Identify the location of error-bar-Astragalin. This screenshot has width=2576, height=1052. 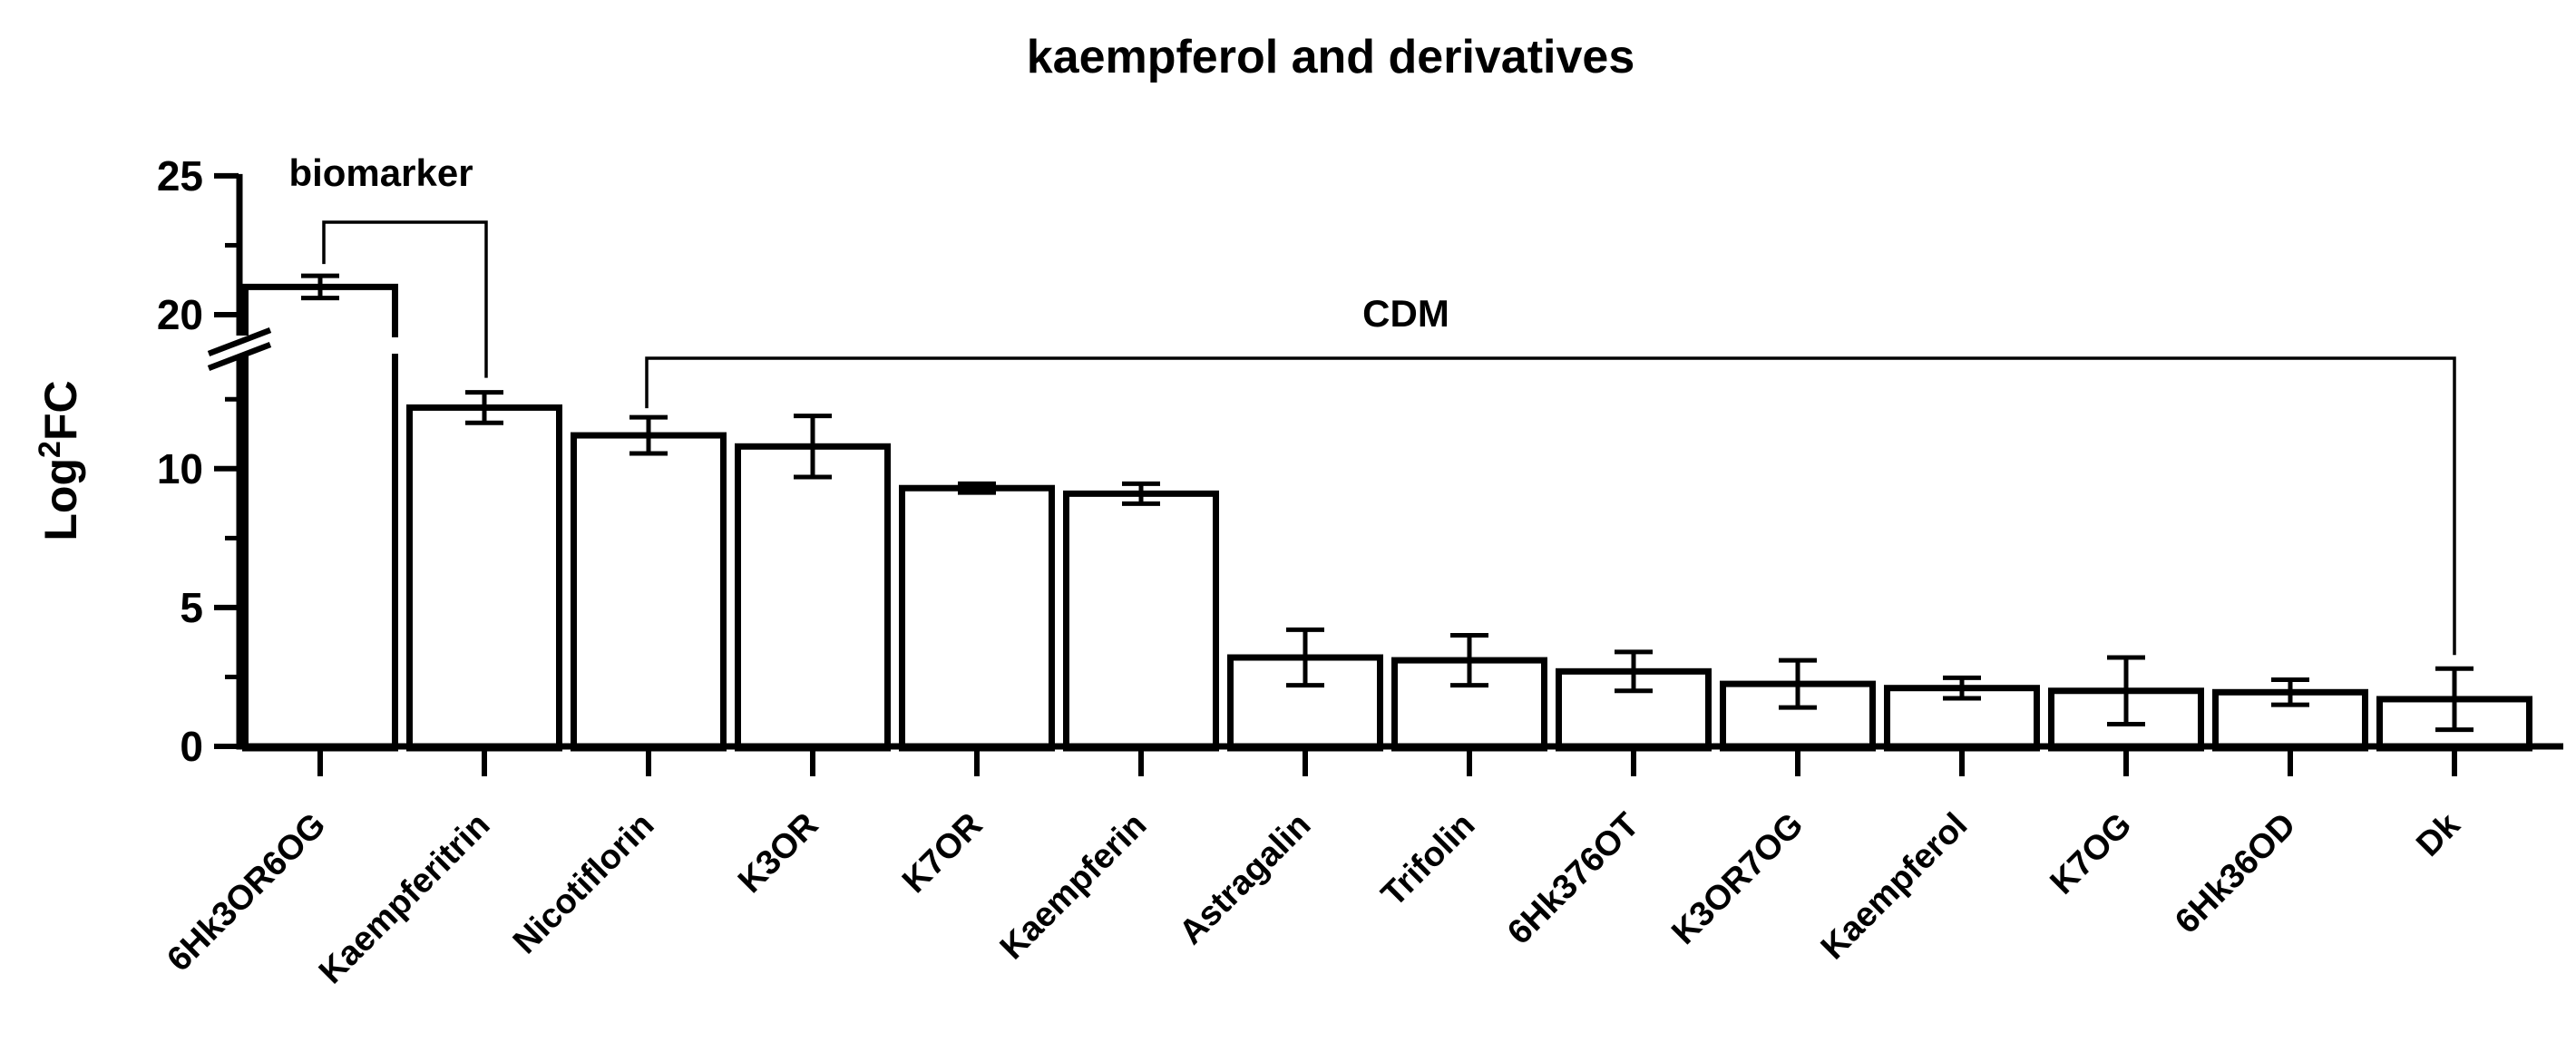
(1305, 658).